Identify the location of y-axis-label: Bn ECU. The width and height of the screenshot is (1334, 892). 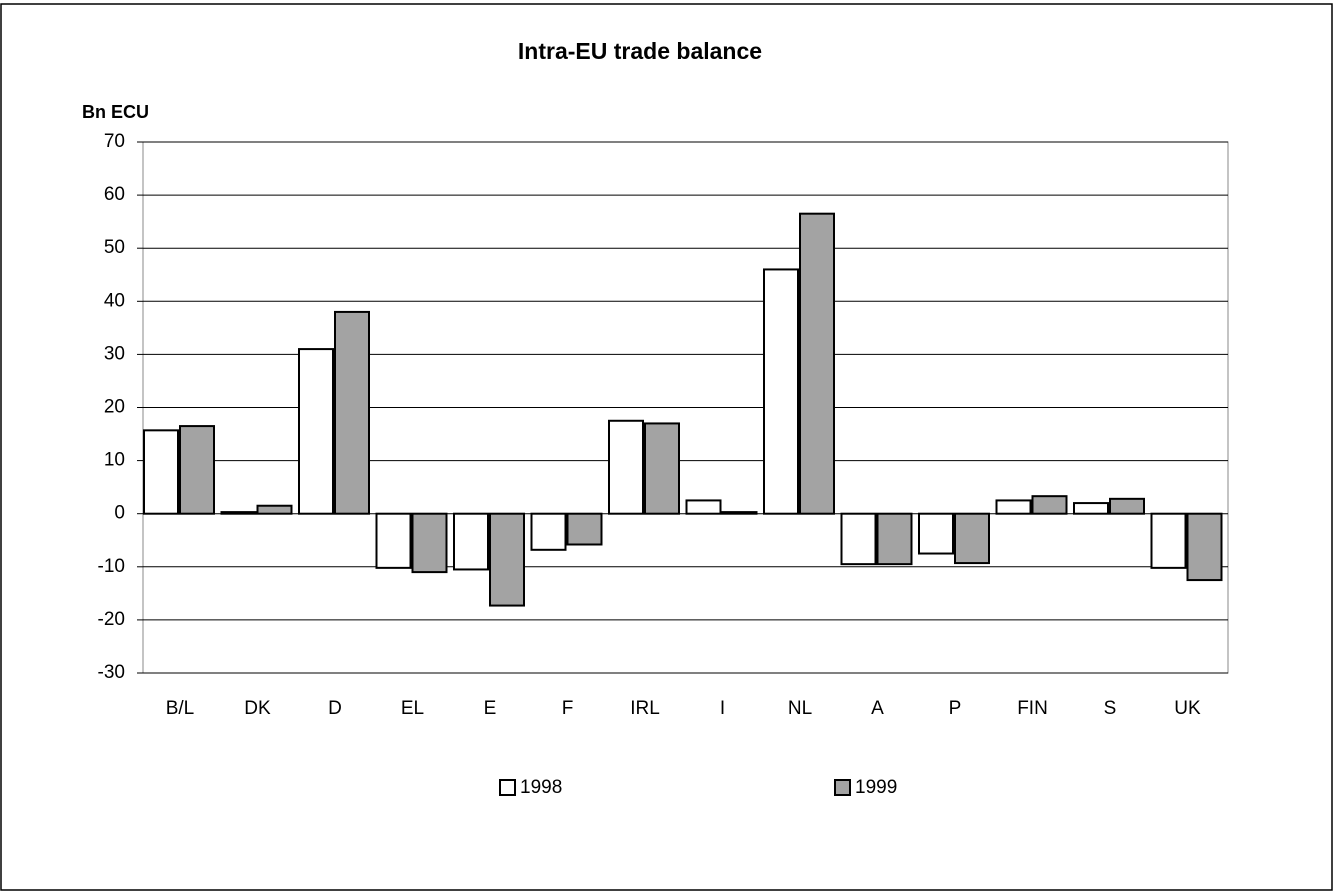
(115, 112).